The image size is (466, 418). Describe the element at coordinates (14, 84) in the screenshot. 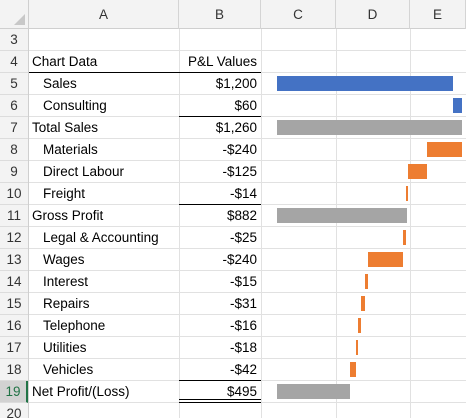

I see `row-header-5: 5` at that location.